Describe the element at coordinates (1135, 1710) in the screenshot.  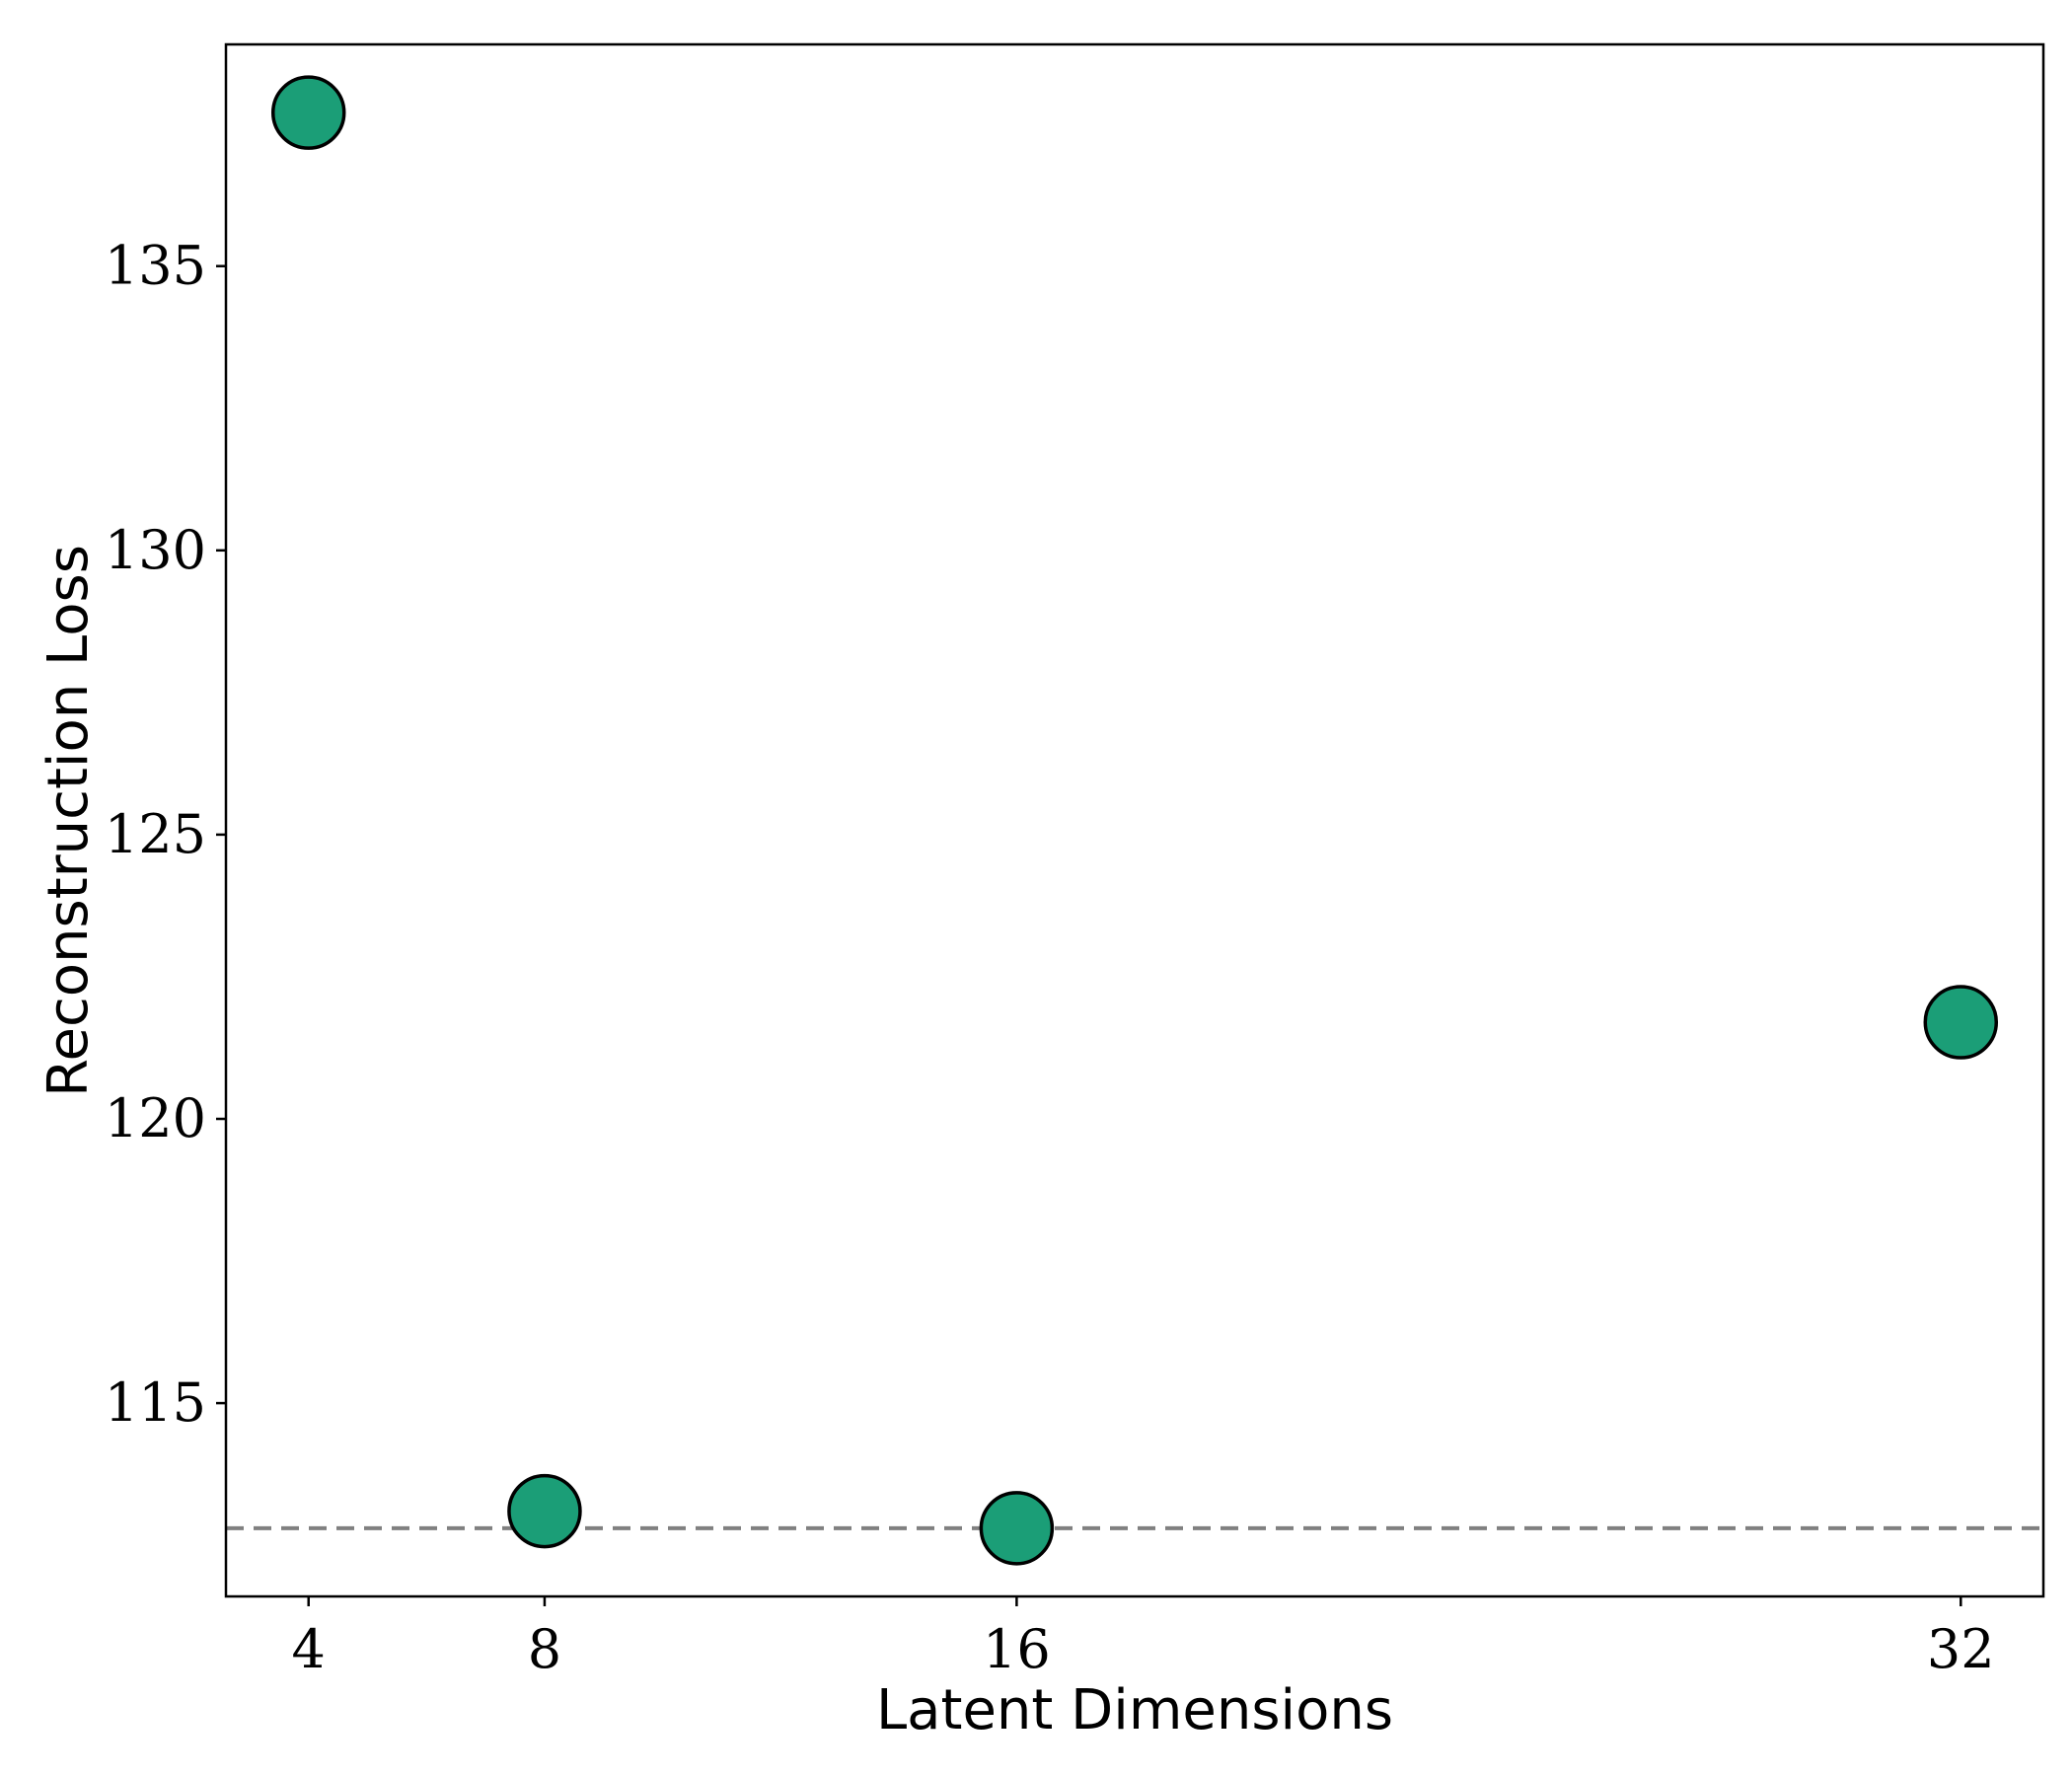
I see `x-axis-label: Latent Dimensions` at that location.